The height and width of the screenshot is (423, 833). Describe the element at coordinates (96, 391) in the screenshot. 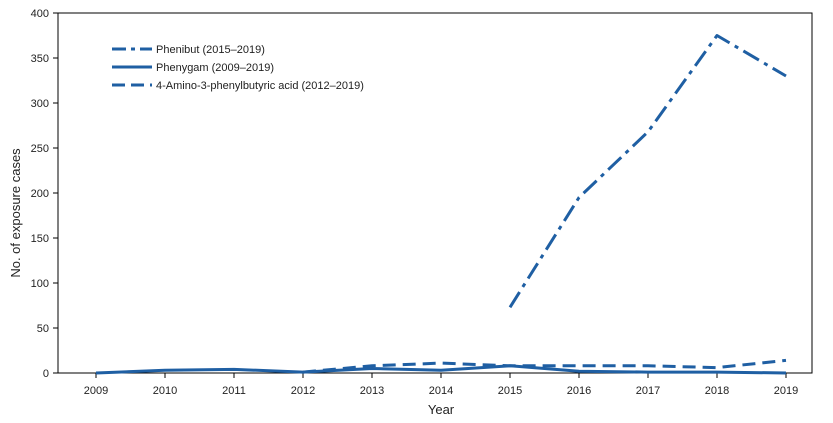

I see `x-tick-label: 2009` at that location.